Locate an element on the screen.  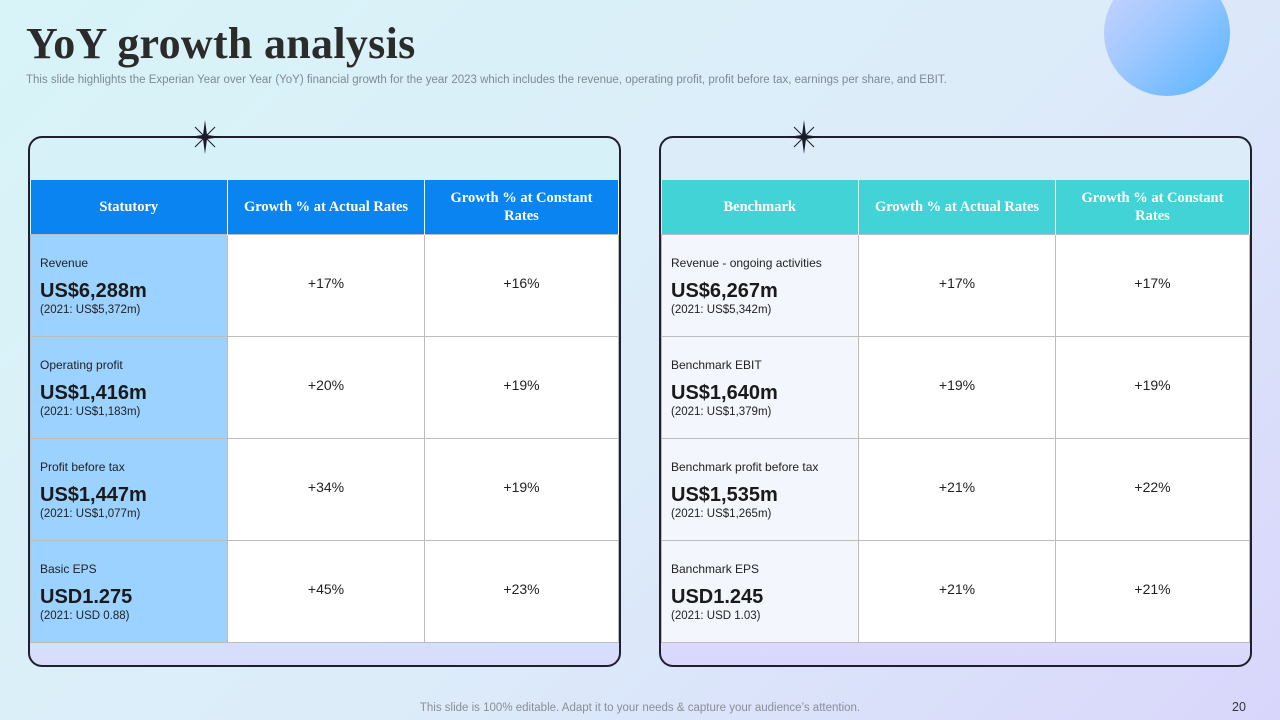
row-label: Operating profit is located at coordinates (81, 364).